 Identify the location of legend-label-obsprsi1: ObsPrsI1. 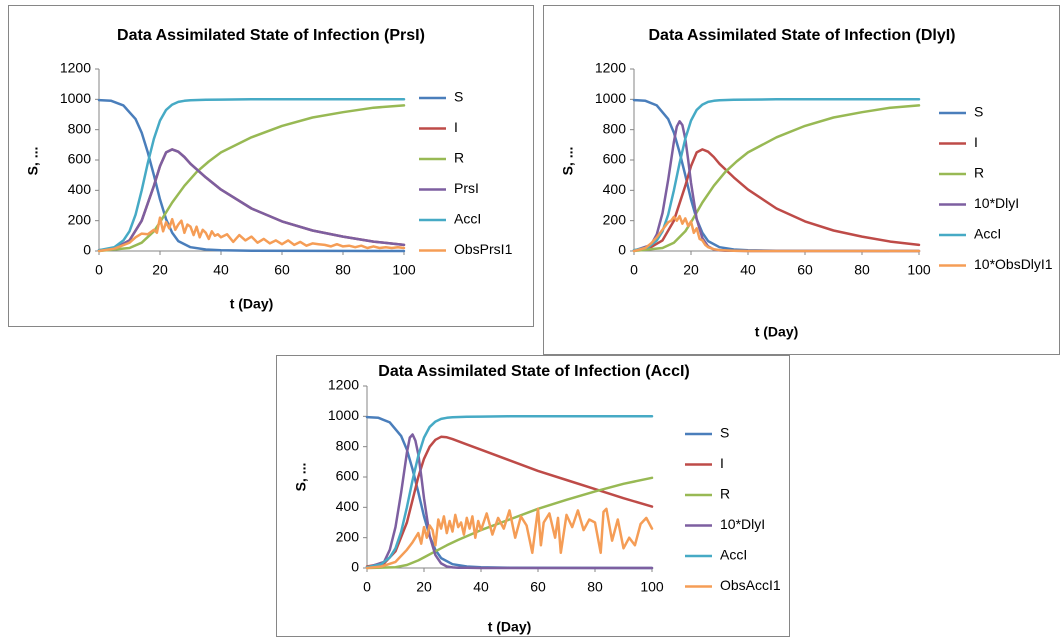
(483, 249).